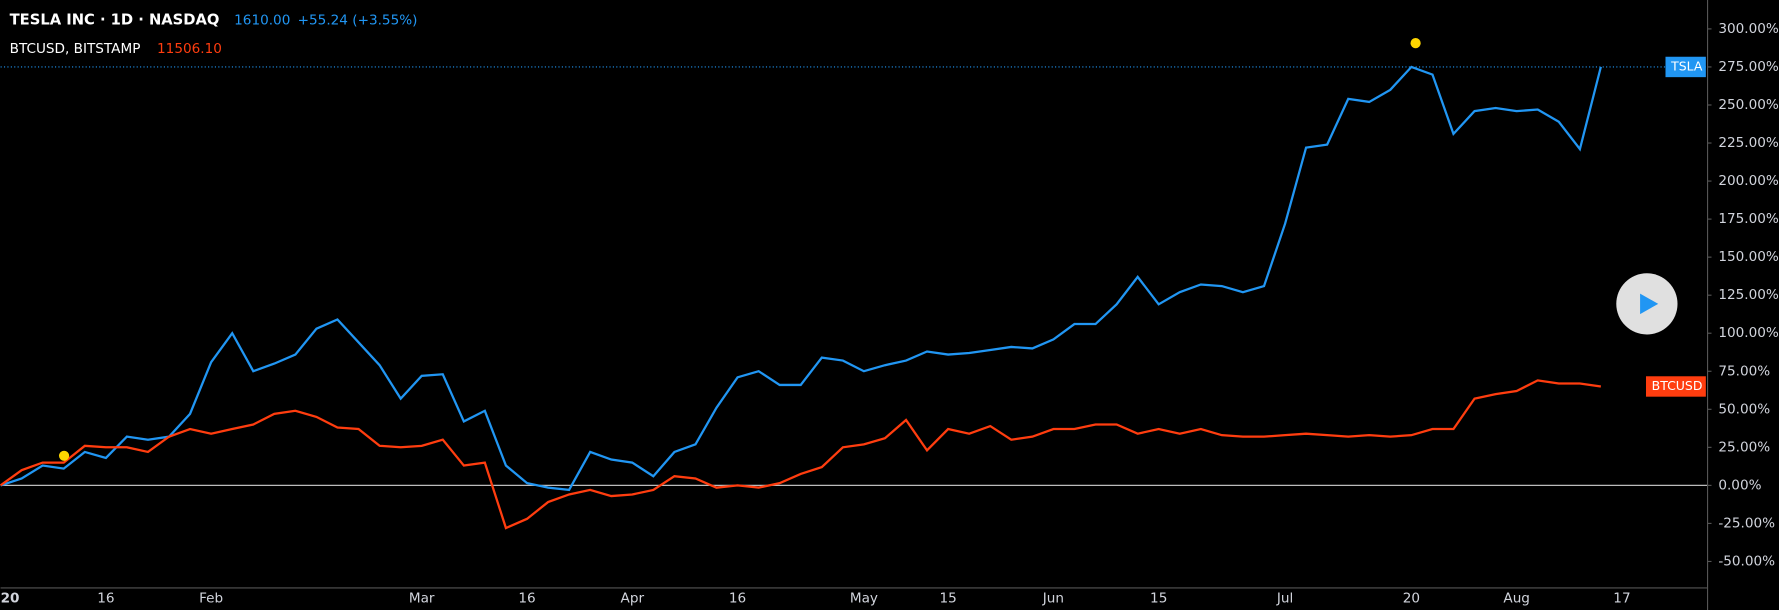  Describe the element at coordinates (262, 20) in the screenshot. I see `price: 1610.00` at that location.